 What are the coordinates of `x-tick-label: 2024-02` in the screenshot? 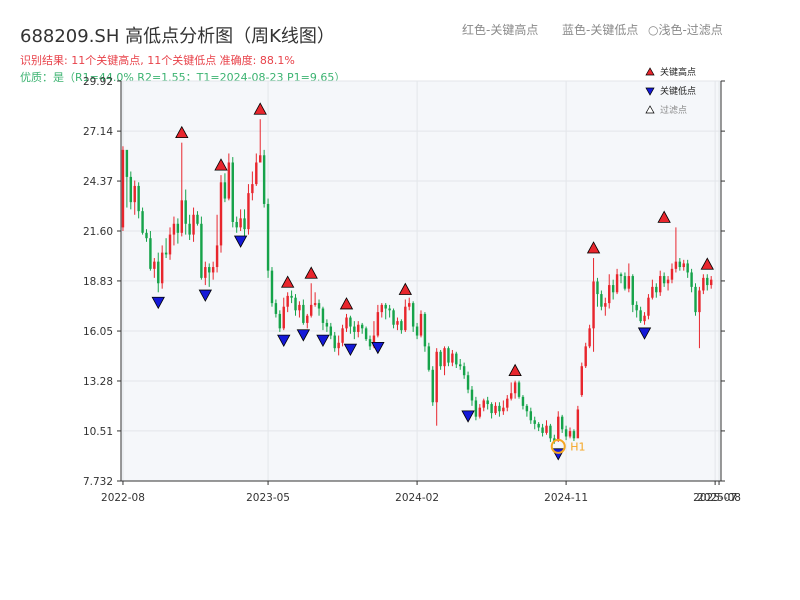 It's located at (417, 498).